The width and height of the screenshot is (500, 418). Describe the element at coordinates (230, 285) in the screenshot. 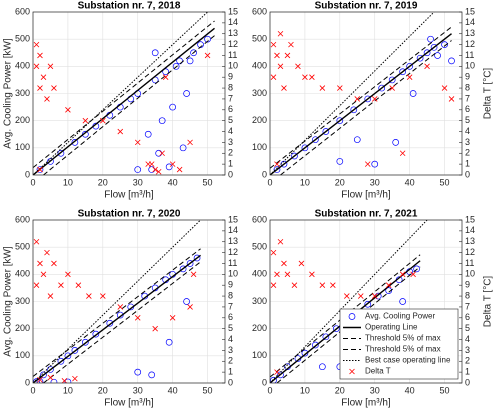

I see `y2-tick-label: 9` at that location.